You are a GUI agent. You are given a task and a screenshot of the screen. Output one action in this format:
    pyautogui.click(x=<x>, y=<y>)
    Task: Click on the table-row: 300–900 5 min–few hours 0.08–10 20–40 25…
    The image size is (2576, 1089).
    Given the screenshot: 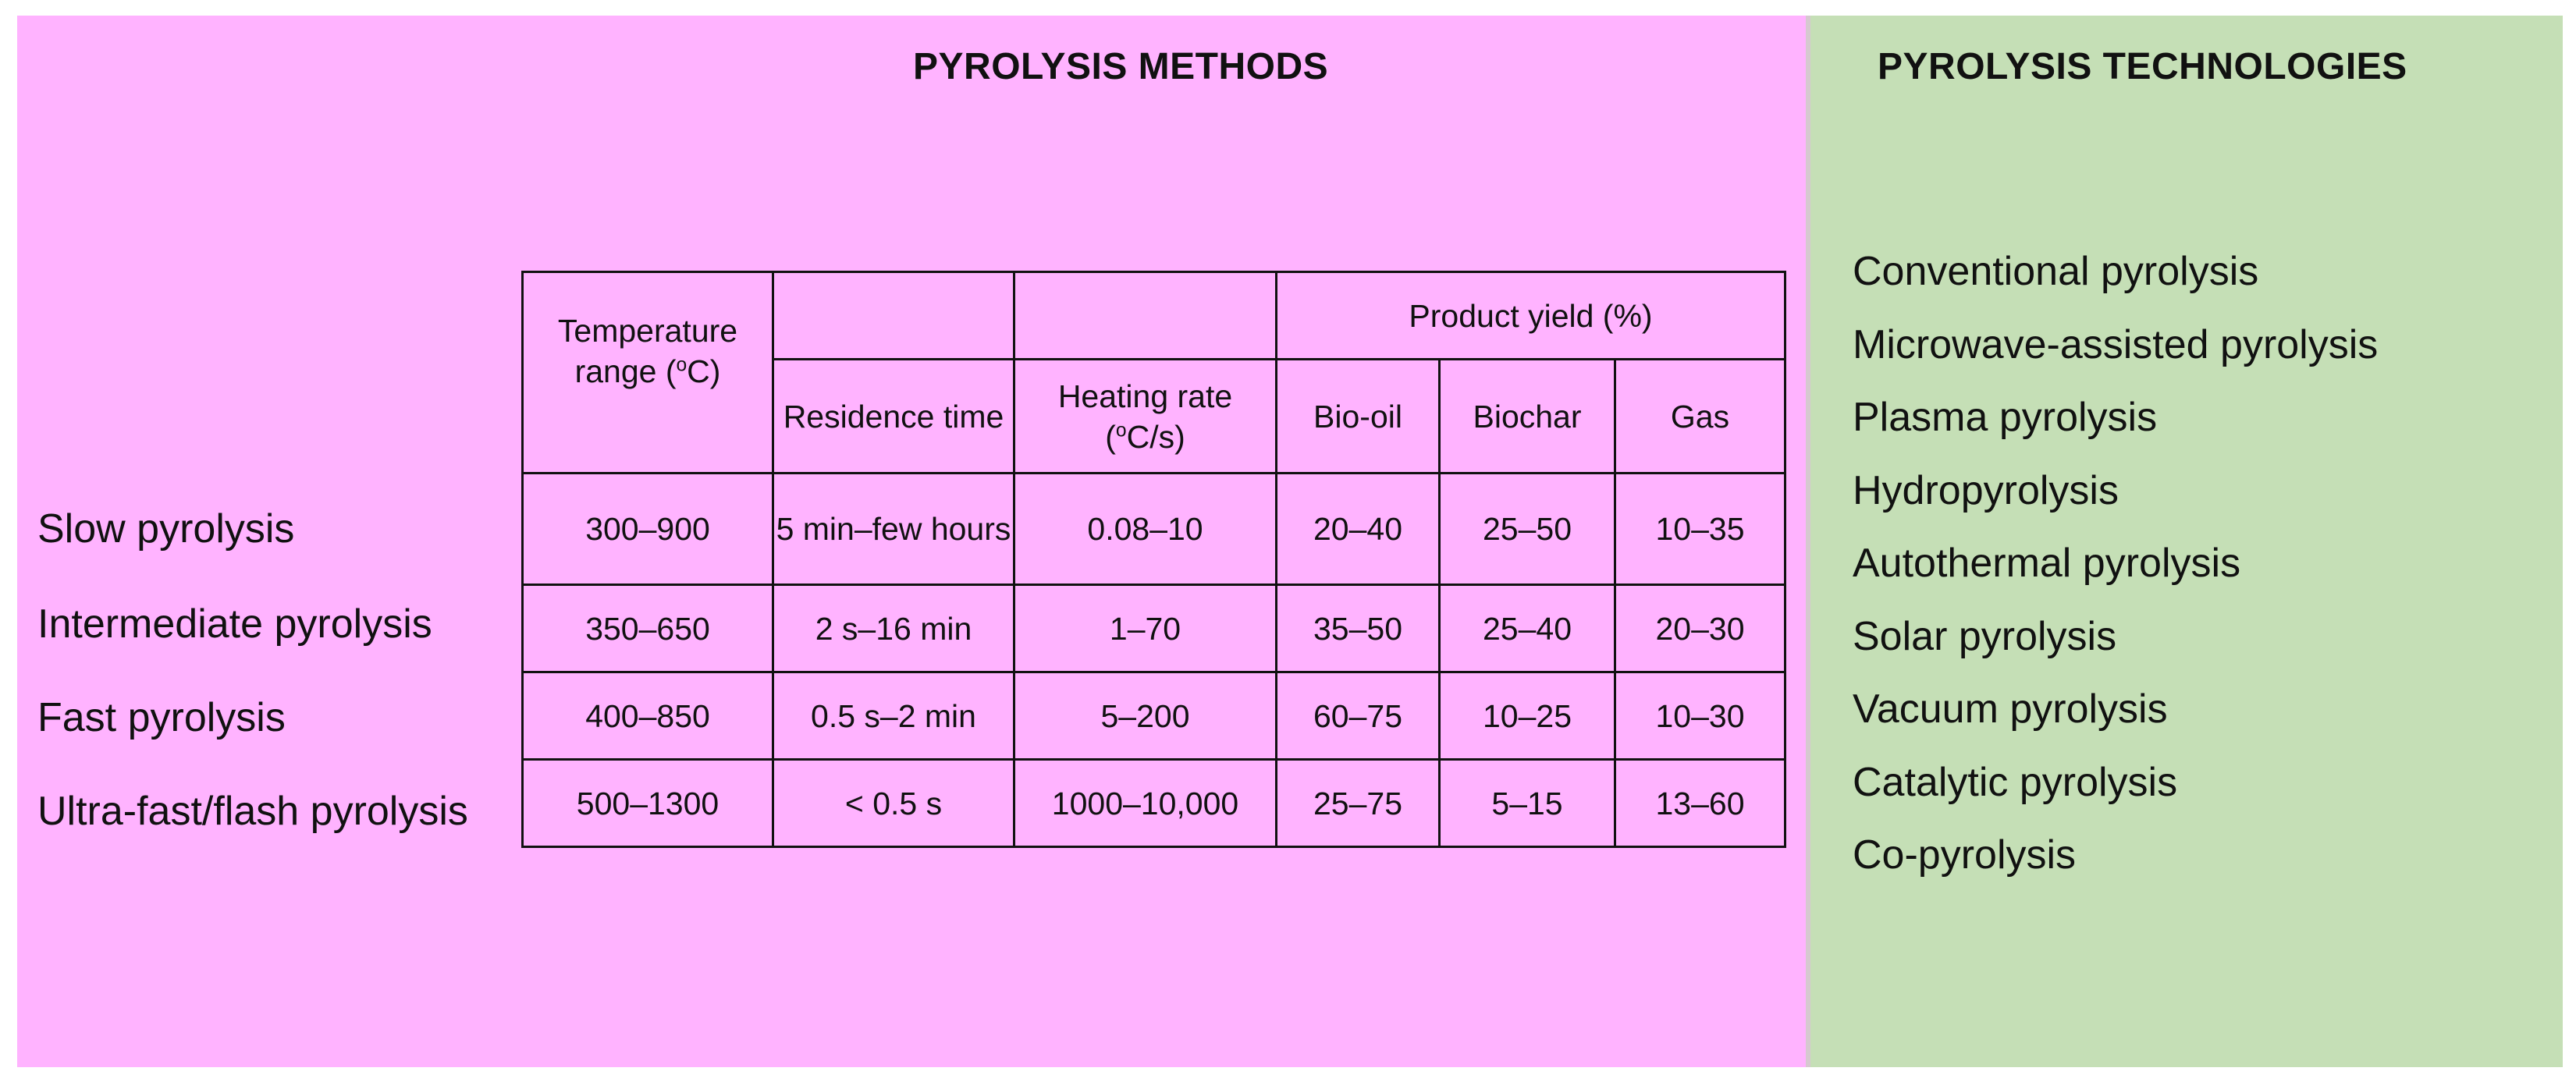 What is the action you would take?
    pyautogui.click(x=1153, y=529)
    